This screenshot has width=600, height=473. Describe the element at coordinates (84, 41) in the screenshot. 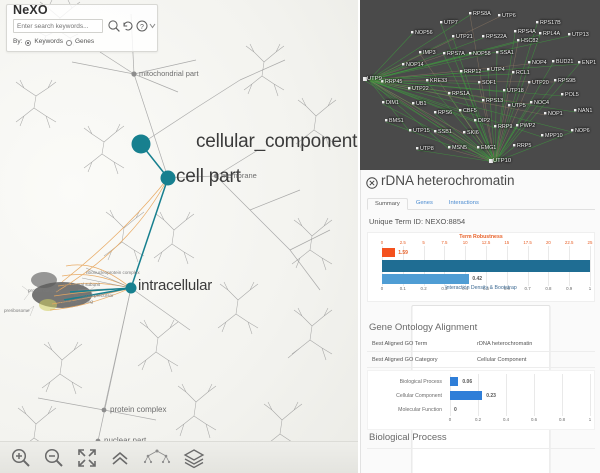

I see `radio-genes-label: Genes` at that location.